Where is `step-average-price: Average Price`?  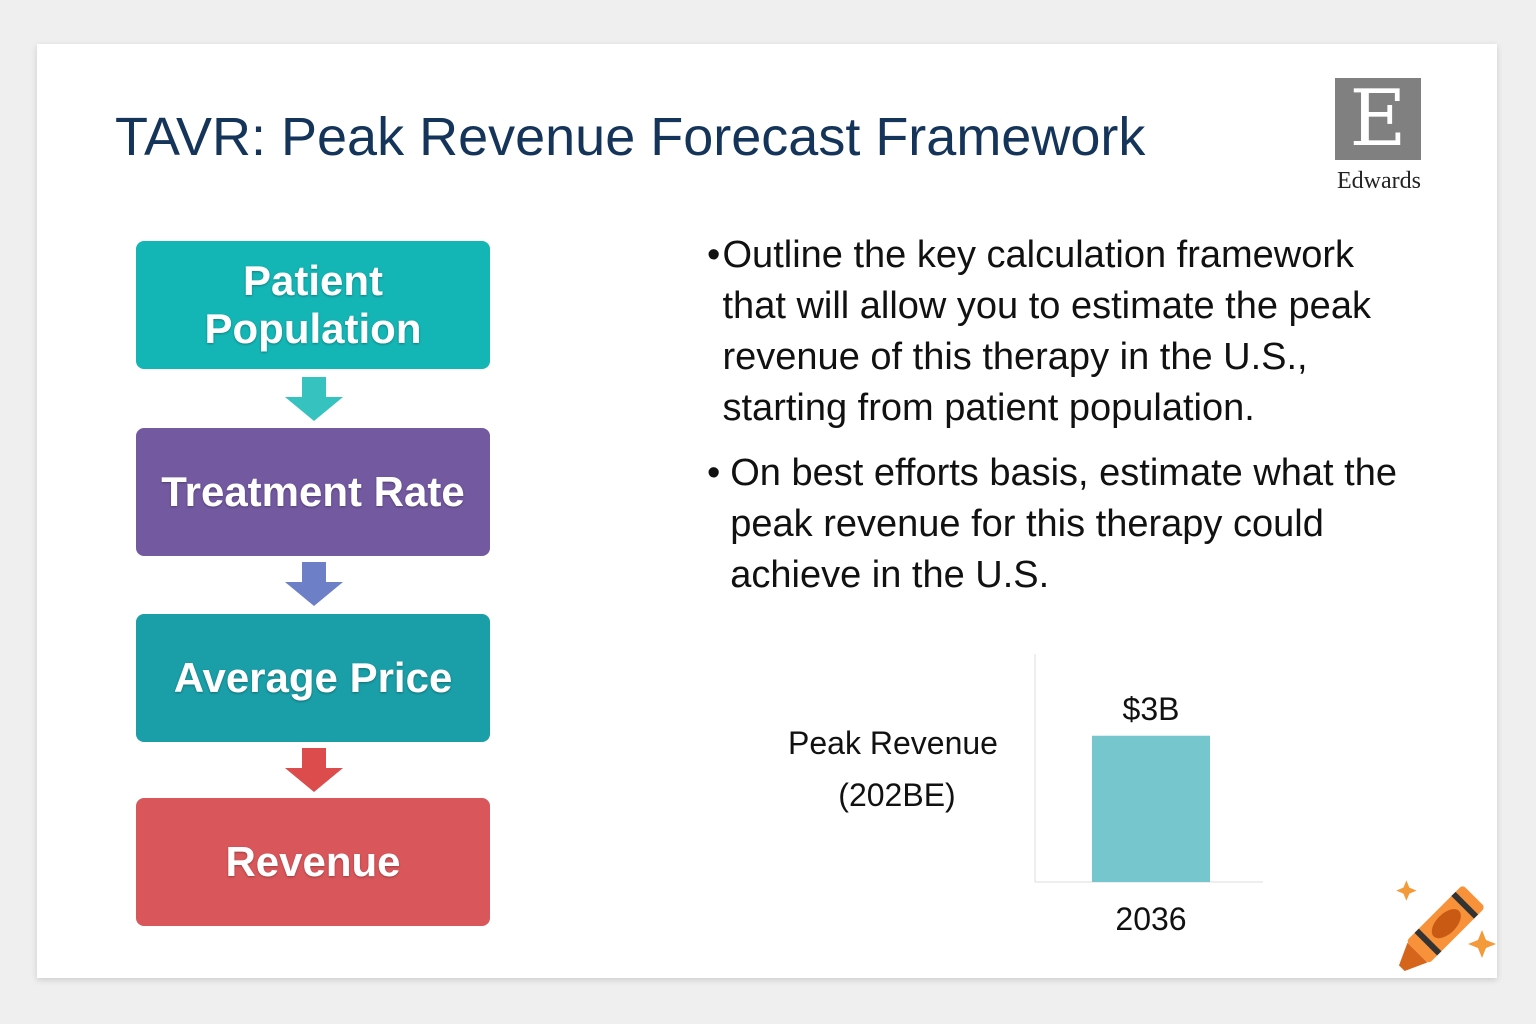
step-average-price: Average Price is located at coordinates (313, 678).